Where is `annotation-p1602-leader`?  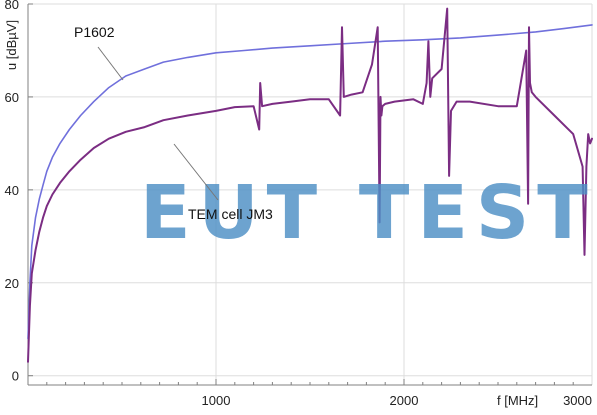
annotation-p1602-leader is located at coordinates (110, 63).